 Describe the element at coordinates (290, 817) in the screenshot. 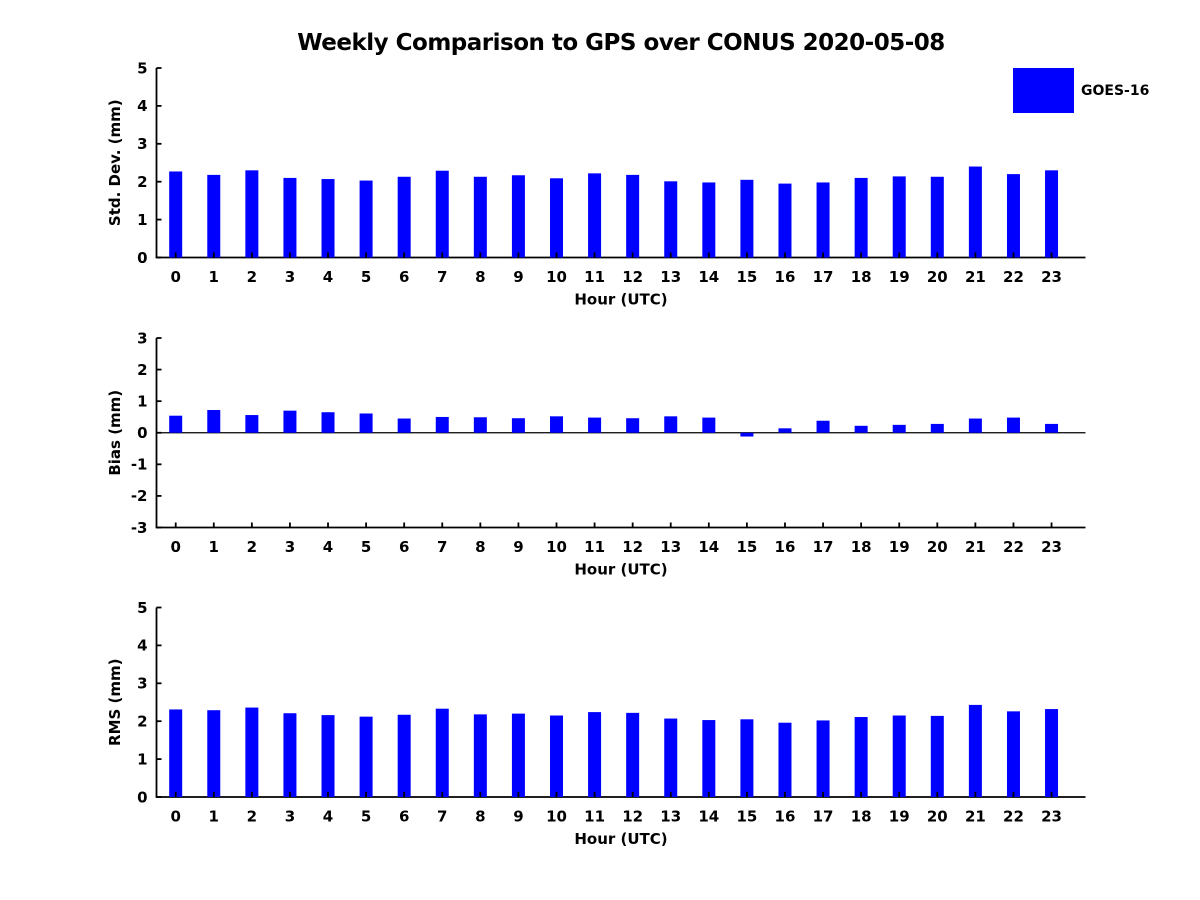

I see `x-tick-label: 3` at that location.